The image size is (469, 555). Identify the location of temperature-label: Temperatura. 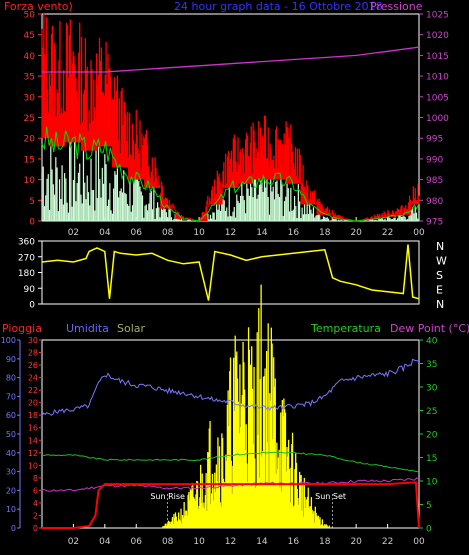
(345, 328).